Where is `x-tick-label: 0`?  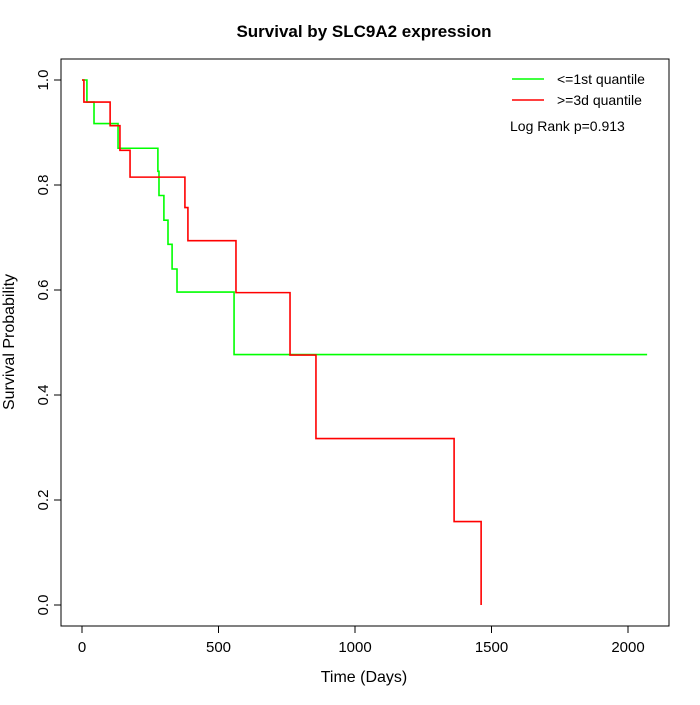
x-tick-label: 0 is located at coordinates (82, 647).